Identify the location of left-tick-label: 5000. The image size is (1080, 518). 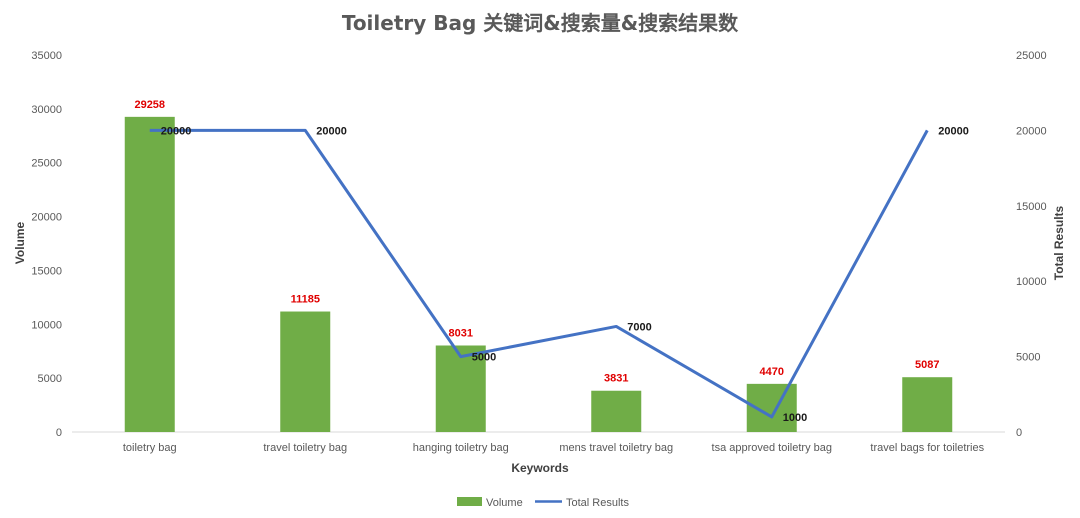
(50, 379).